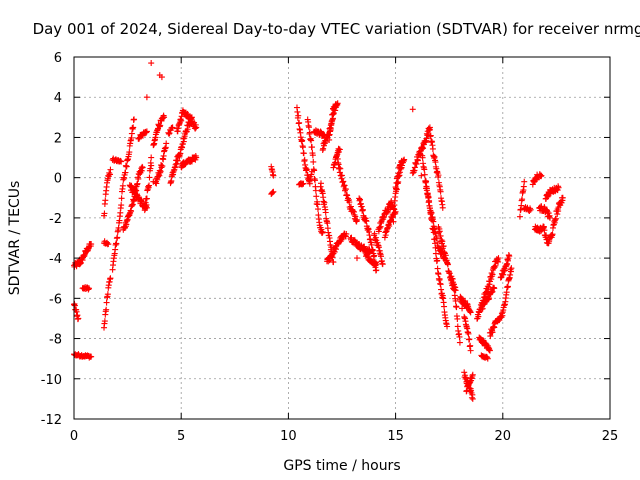 The height and width of the screenshot is (480, 640). What do you see at coordinates (344, 436) in the screenshot?
I see `x-tick-labels: 0 5 10 15 20 25` at bounding box center [344, 436].